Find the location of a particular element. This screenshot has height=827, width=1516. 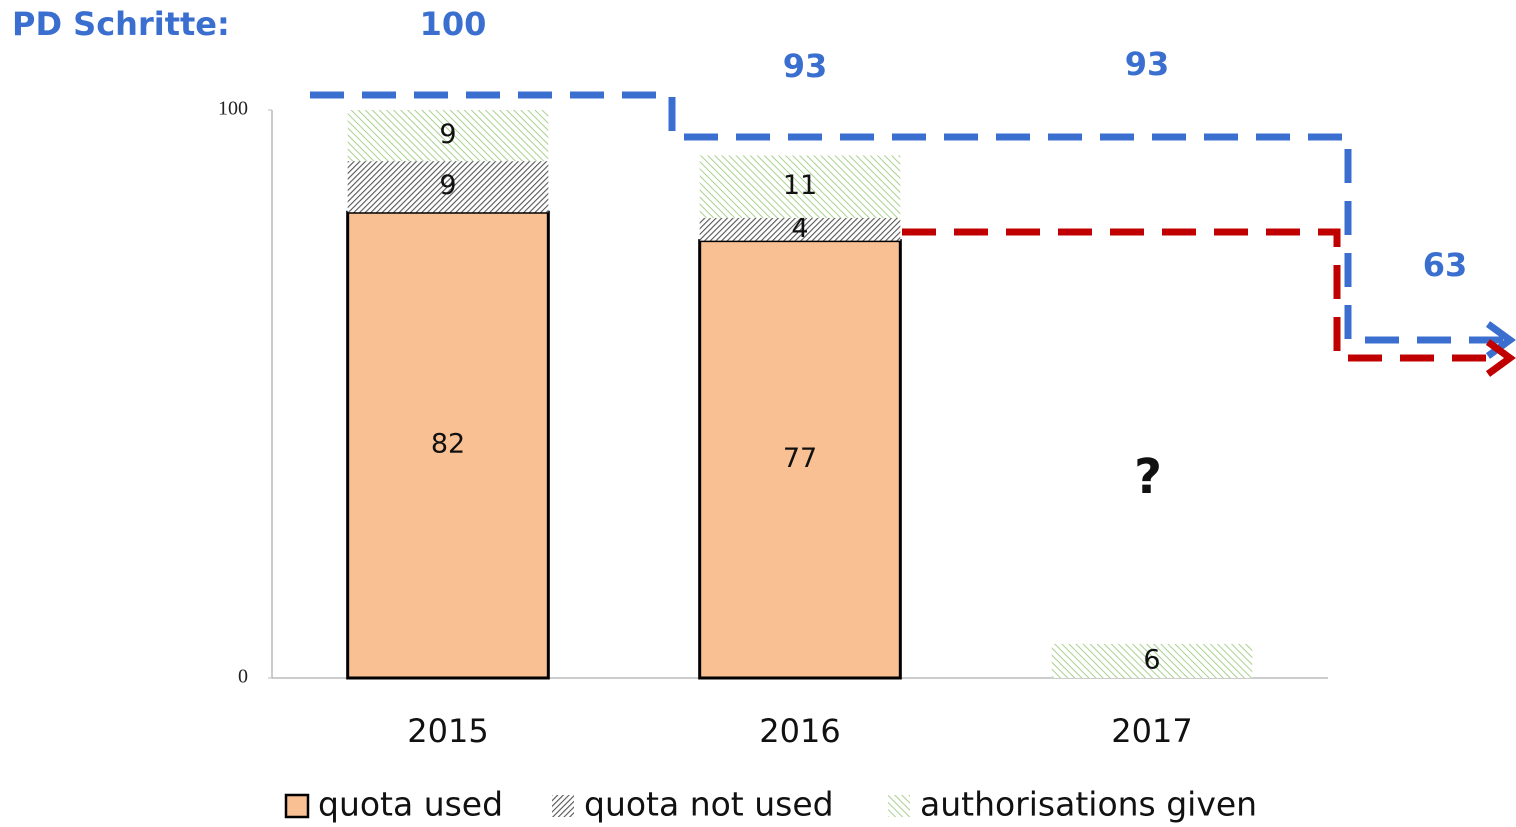

y-tick-label: 0 is located at coordinates (243, 677).